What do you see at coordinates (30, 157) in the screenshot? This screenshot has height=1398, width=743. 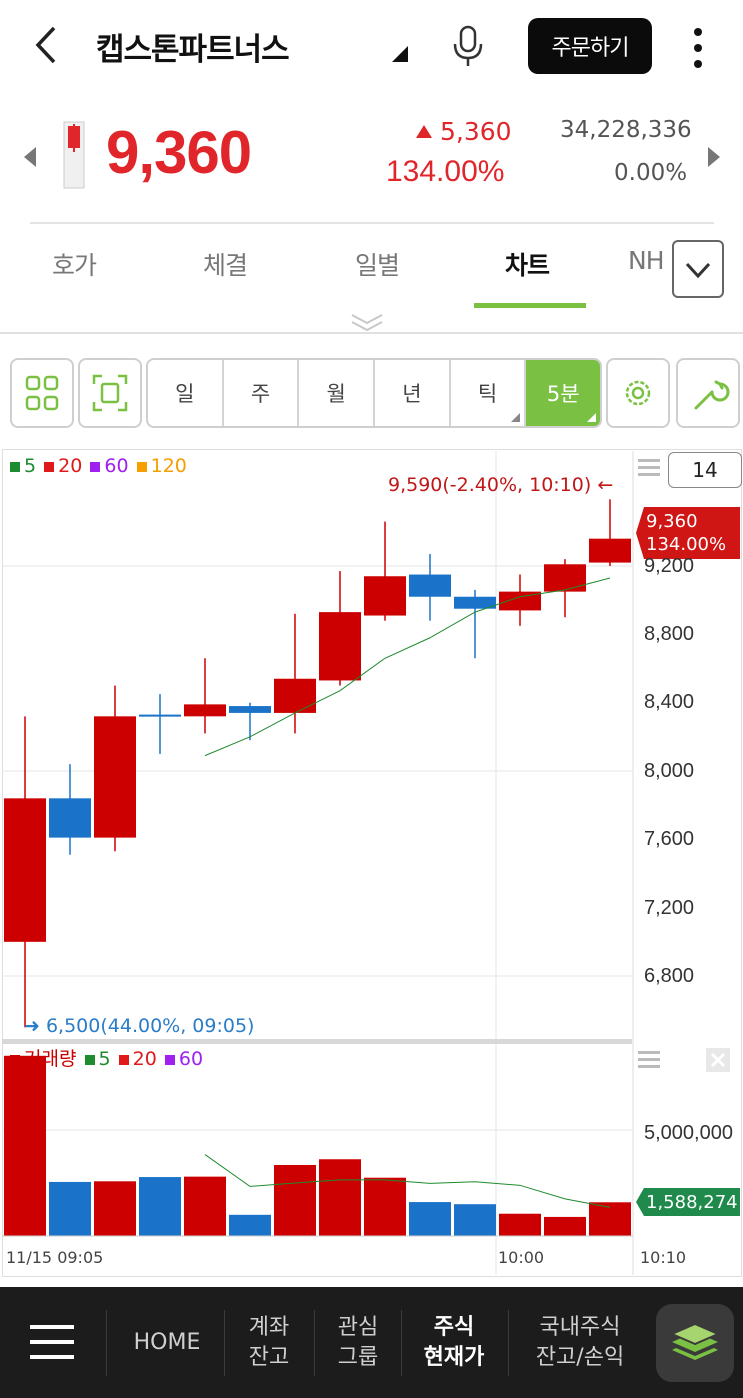 I see `prev-stock-arrow-icon` at bounding box center [30, 157].